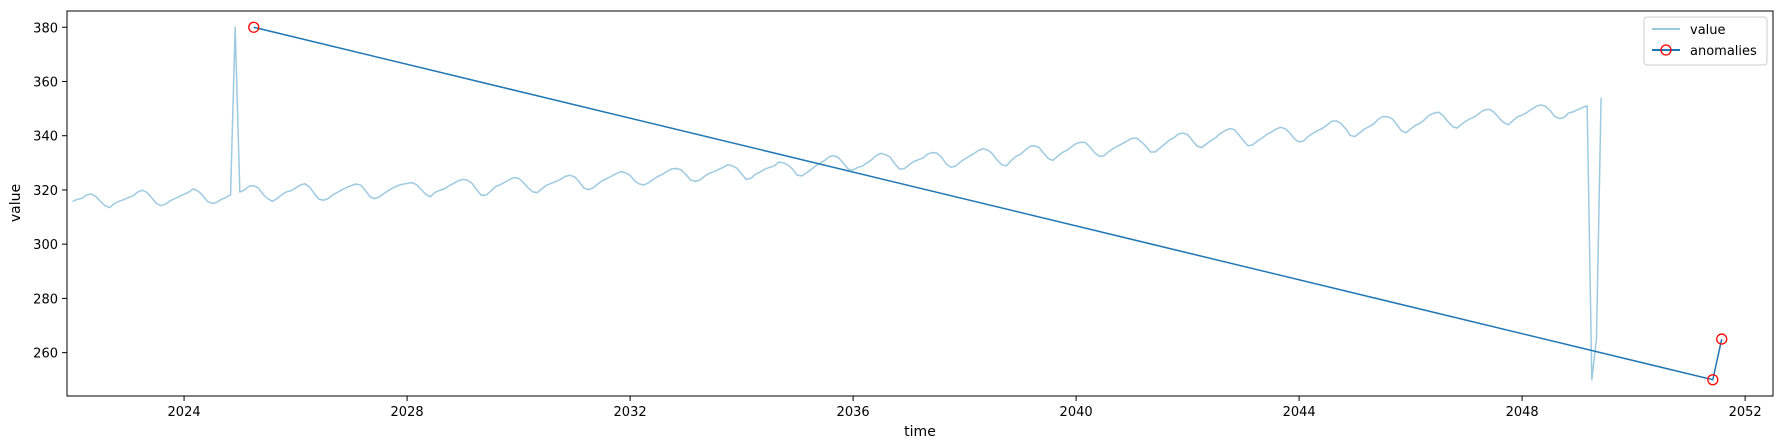  What do you see at coordinates (1666, 50) in the screenshot?
I see `legend-anomalies-marker` at bounding box center [1666, 50].